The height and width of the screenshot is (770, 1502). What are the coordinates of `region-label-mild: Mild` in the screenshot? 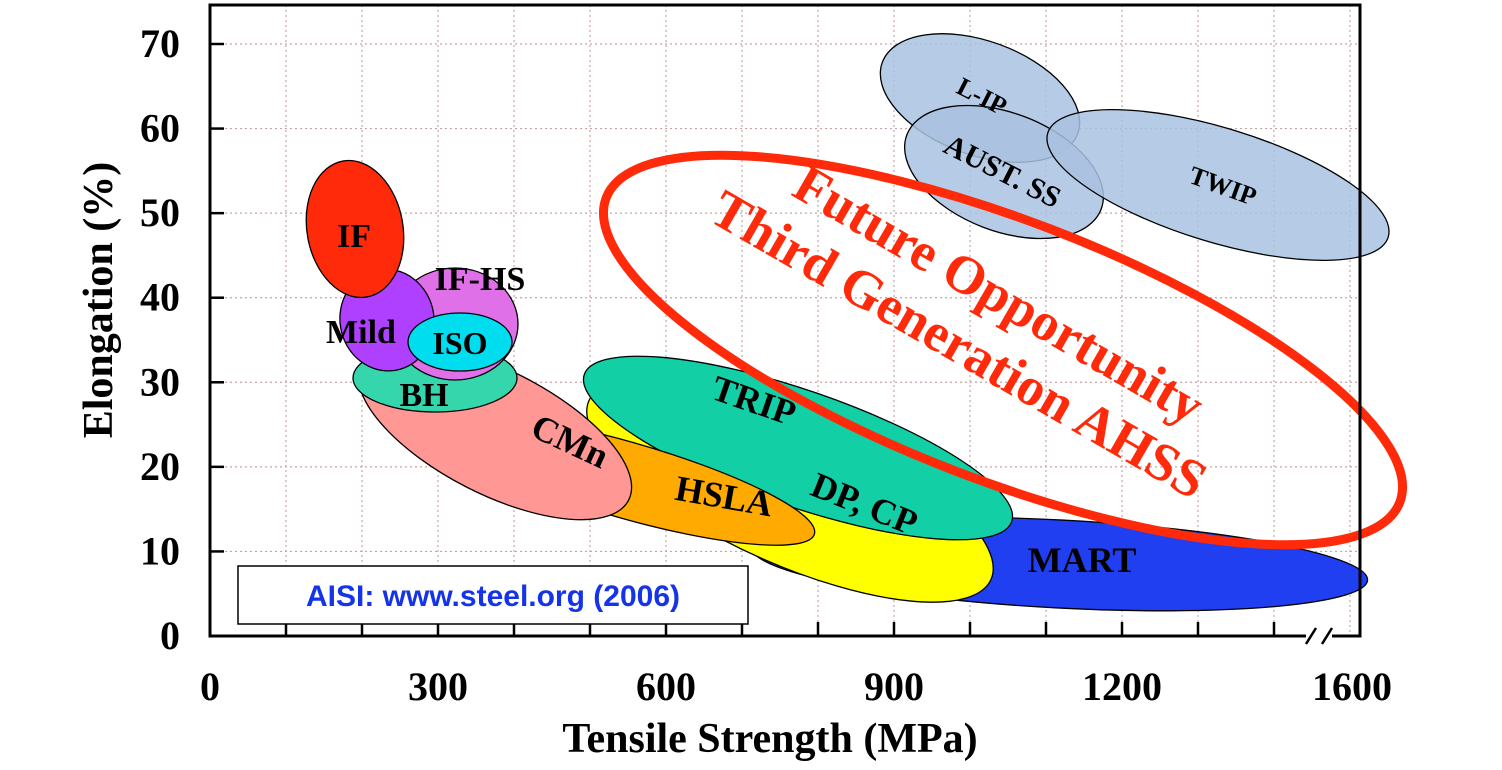 It's located at (361, 332).